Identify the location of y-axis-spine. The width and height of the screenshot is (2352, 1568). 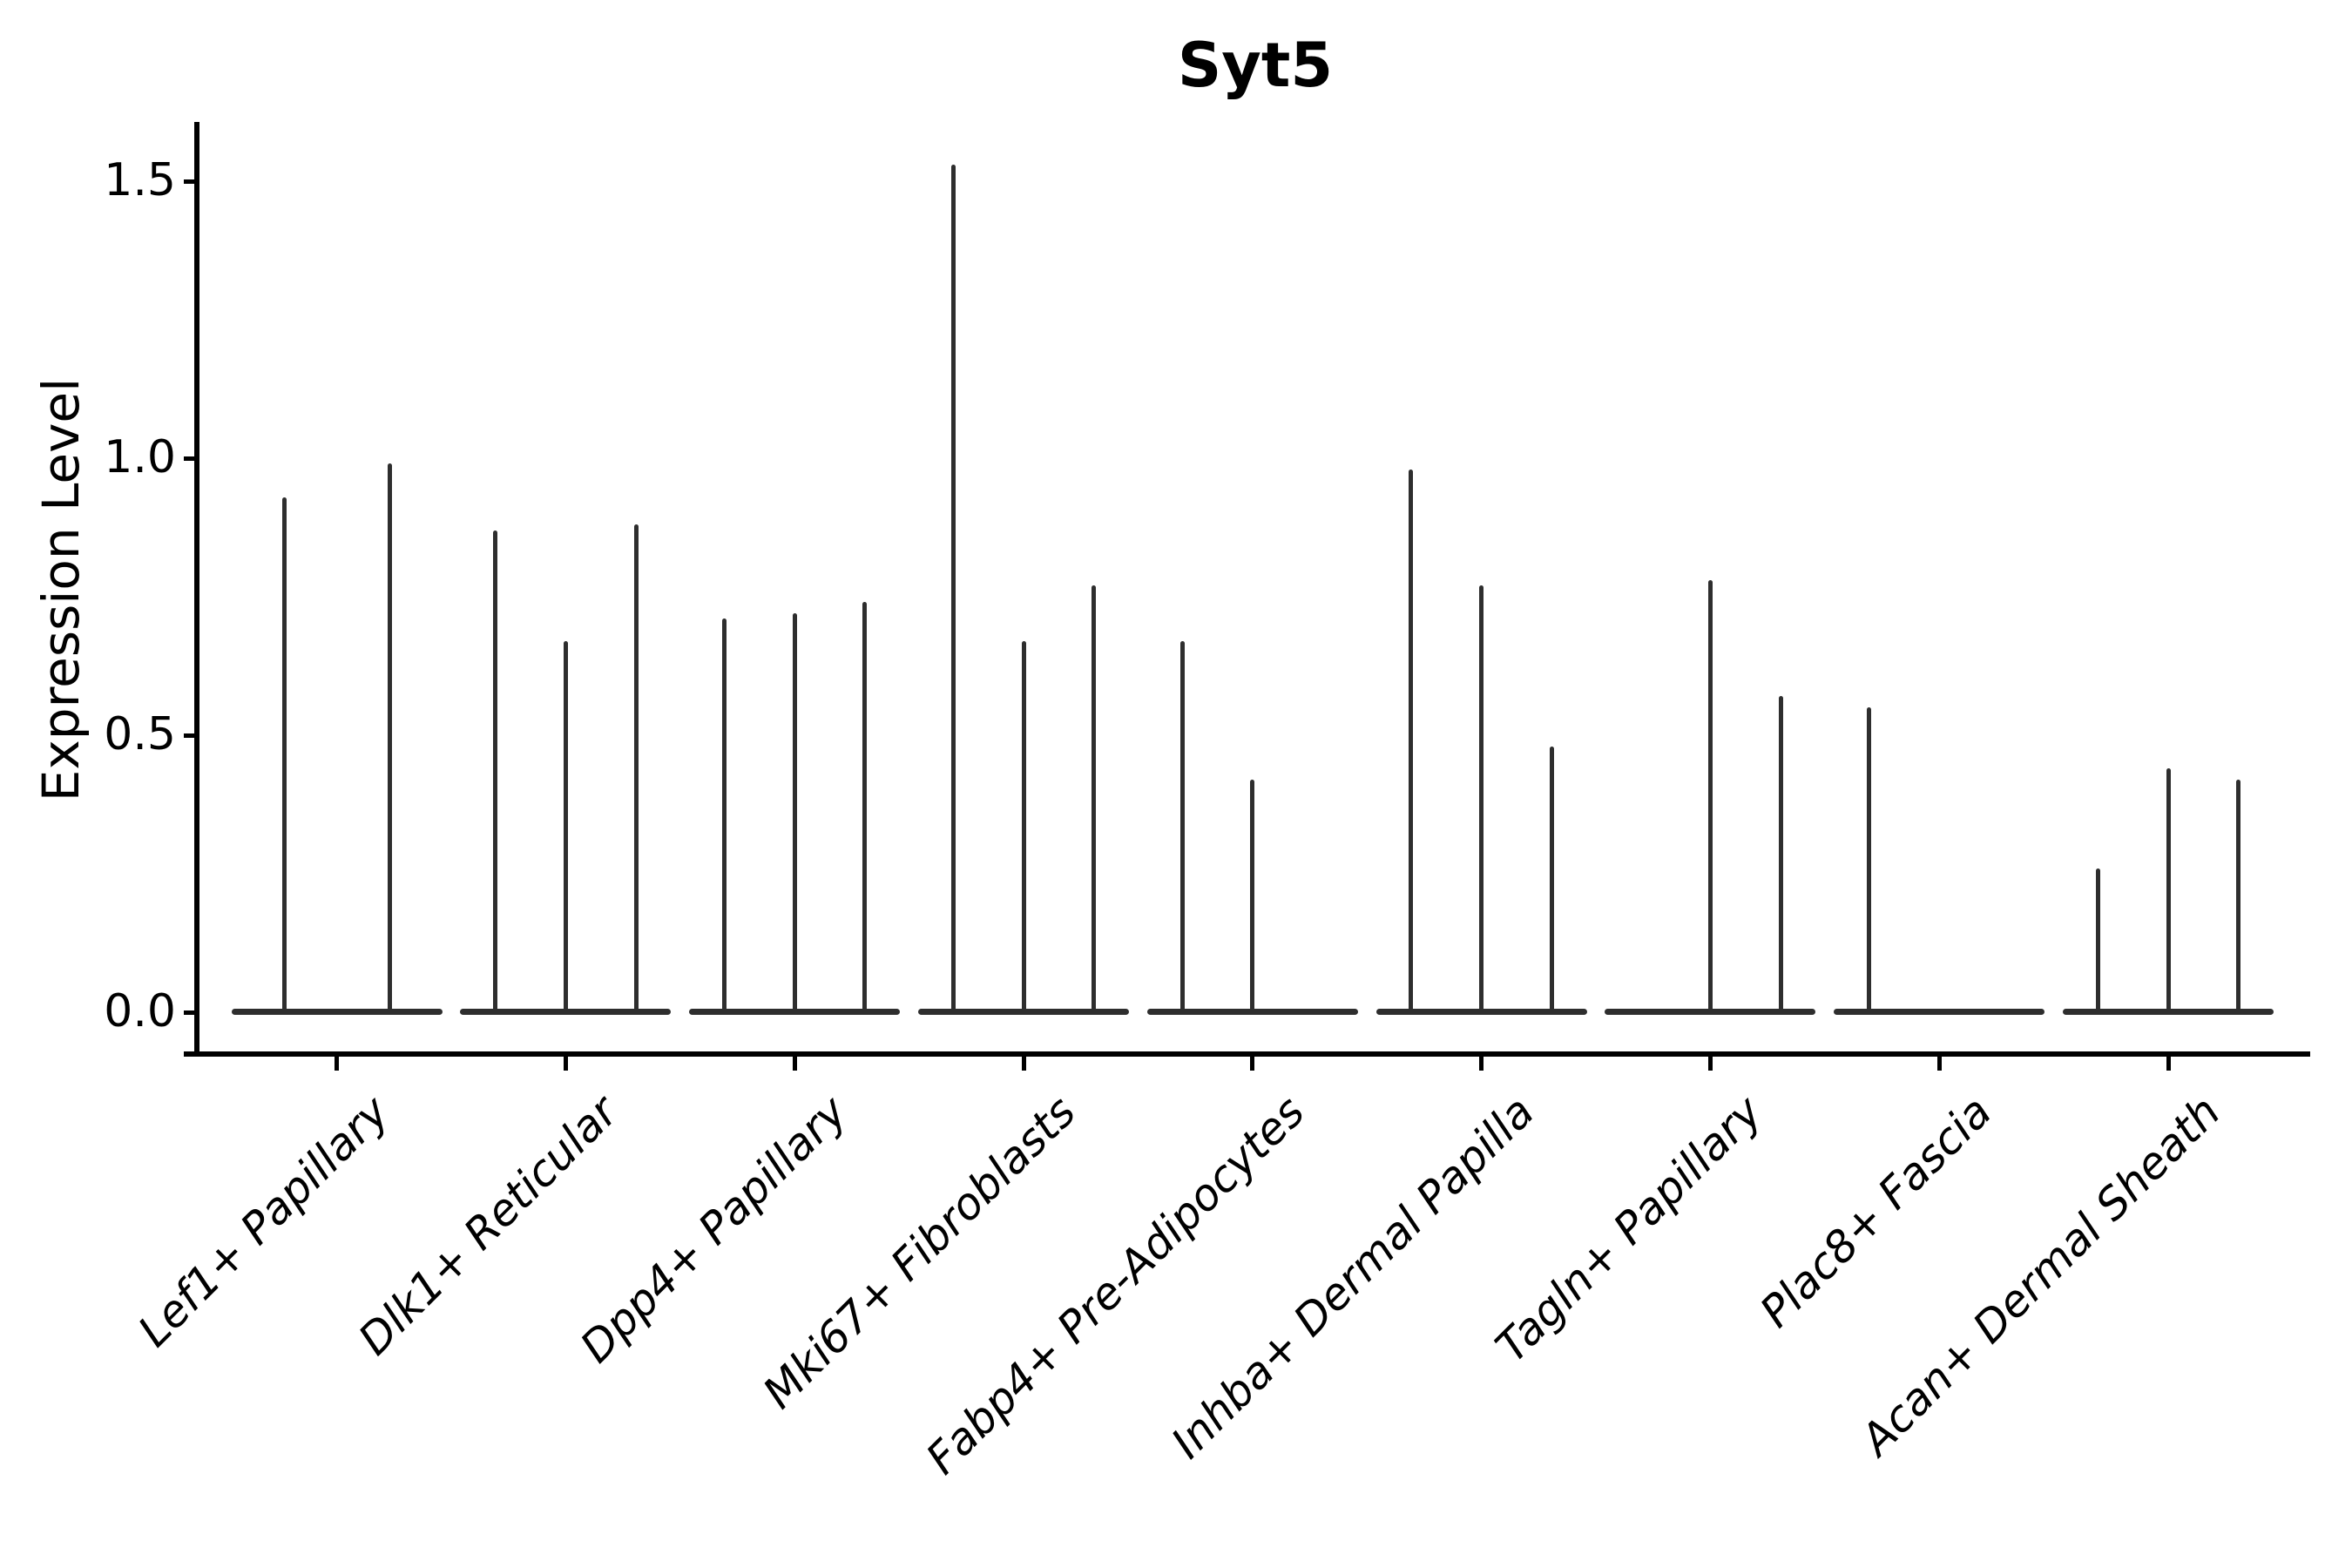
(196, 589).